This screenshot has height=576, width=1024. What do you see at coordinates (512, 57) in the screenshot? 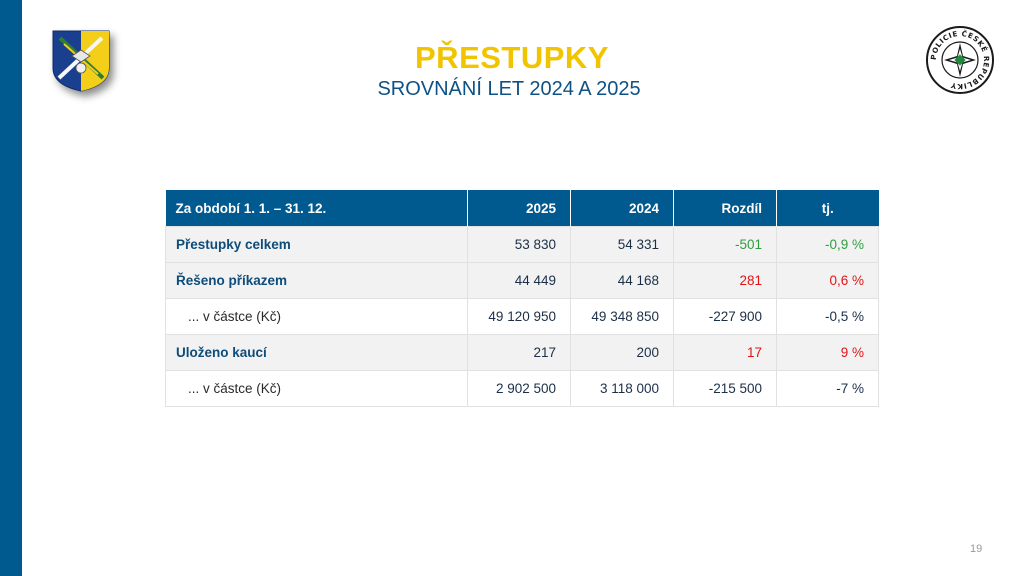
I see `page-title: PŘESTUPKY` at bounding box center [512, 57].